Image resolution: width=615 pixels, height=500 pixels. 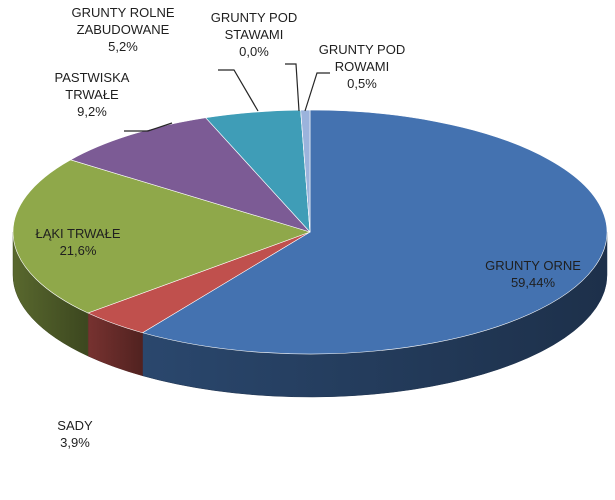 I want to click on data-label-4: GRUNTY ROLNE ZABUDOWANE 5,2%, so click(x=122, y=29).